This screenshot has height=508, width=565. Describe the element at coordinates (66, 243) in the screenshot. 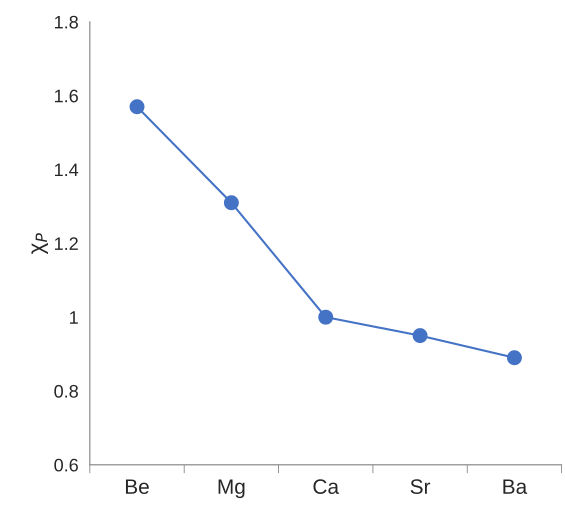

I see `y-tick-label: 1.2` at that location.